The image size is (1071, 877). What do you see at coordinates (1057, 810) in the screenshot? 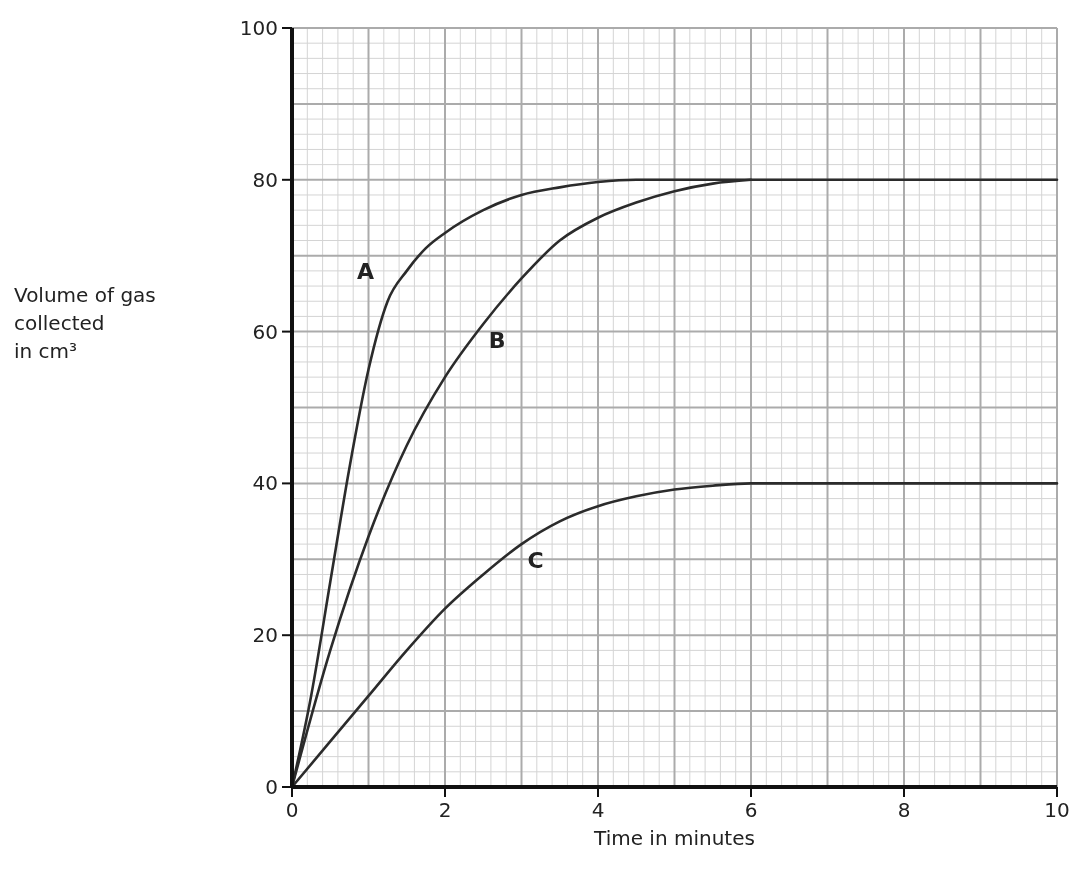
I see `x-tick-label: 10` at bounding box center [1057, 810].